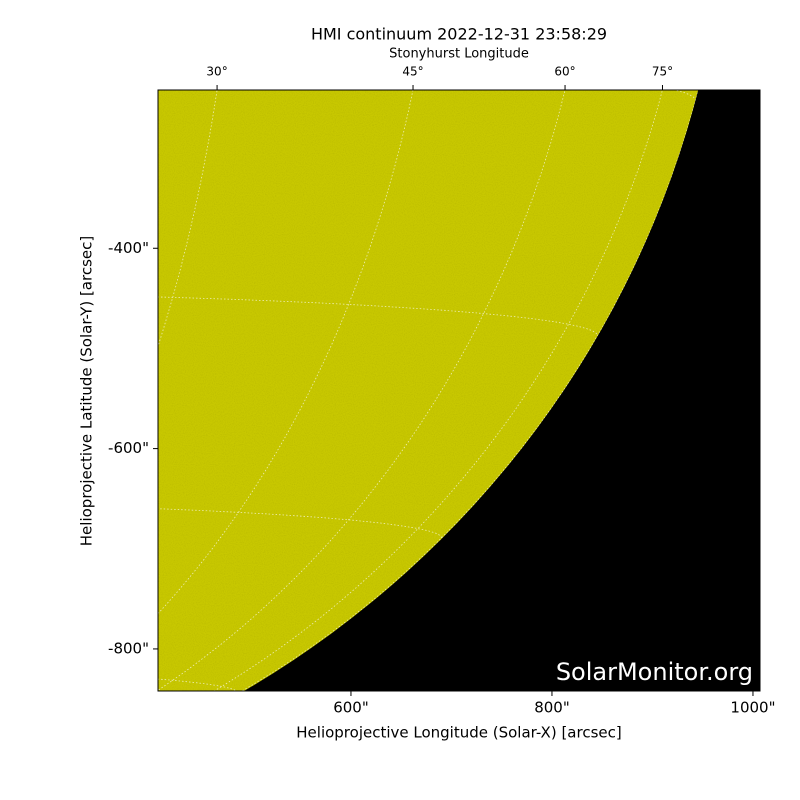 The image size is (800, 800). Describe the element at coordinates (752, 708) in the screenshot. I see `x-tick-label: 1000"` at that location.